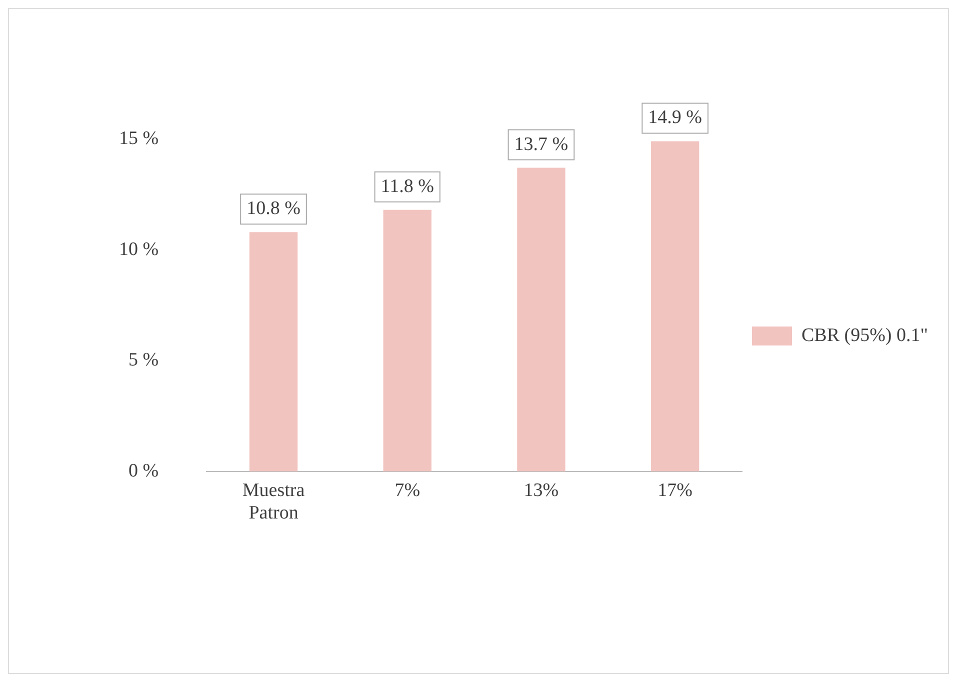 The width and height of the screenshot is (957, 682). I want to click on data-label: 14.9 %, so click(675, 117).